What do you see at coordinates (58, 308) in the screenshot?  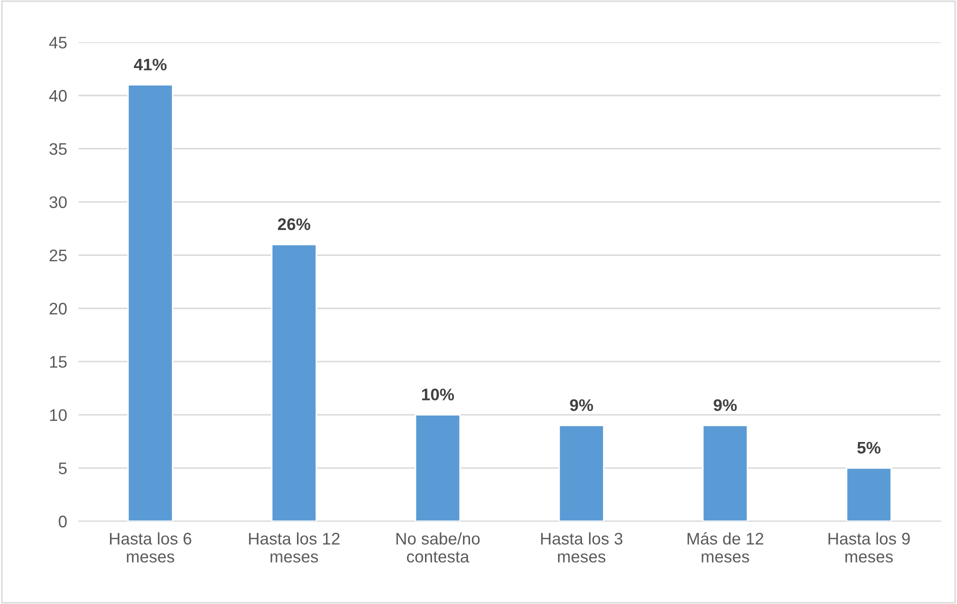 I see `y-tick-label: 20` at bounding box center [58, 308].